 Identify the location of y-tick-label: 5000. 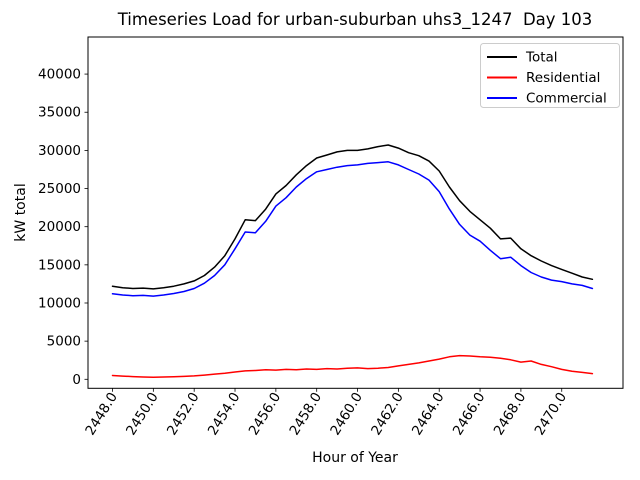
(64, 342).